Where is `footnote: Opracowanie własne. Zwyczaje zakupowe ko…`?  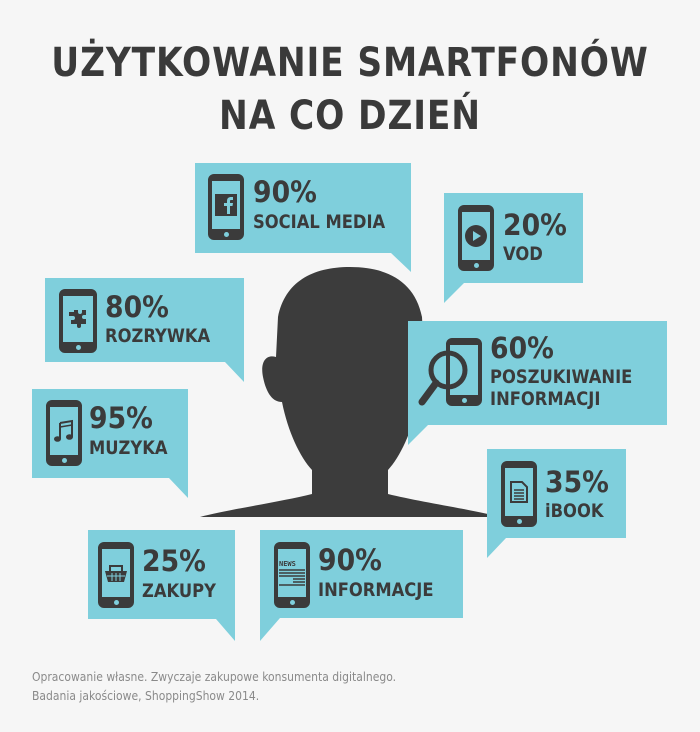 footnote: Opracowanie własne. Zwyczaje zakupowe ko… is located at coordinates (214, 687).